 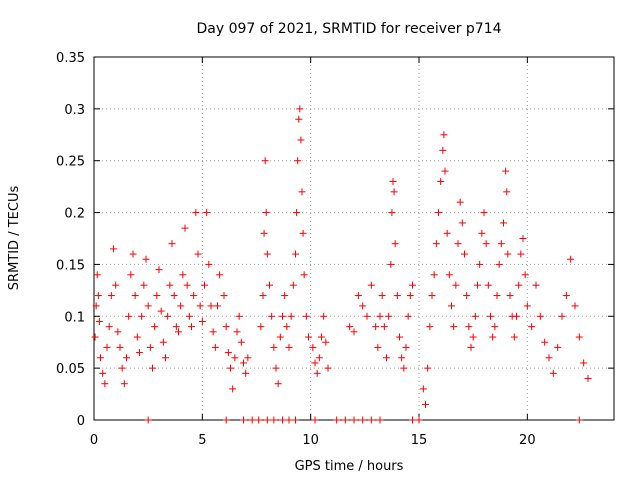 I want to click on y-tick-label: 0.2, so click(x=74, y=214).